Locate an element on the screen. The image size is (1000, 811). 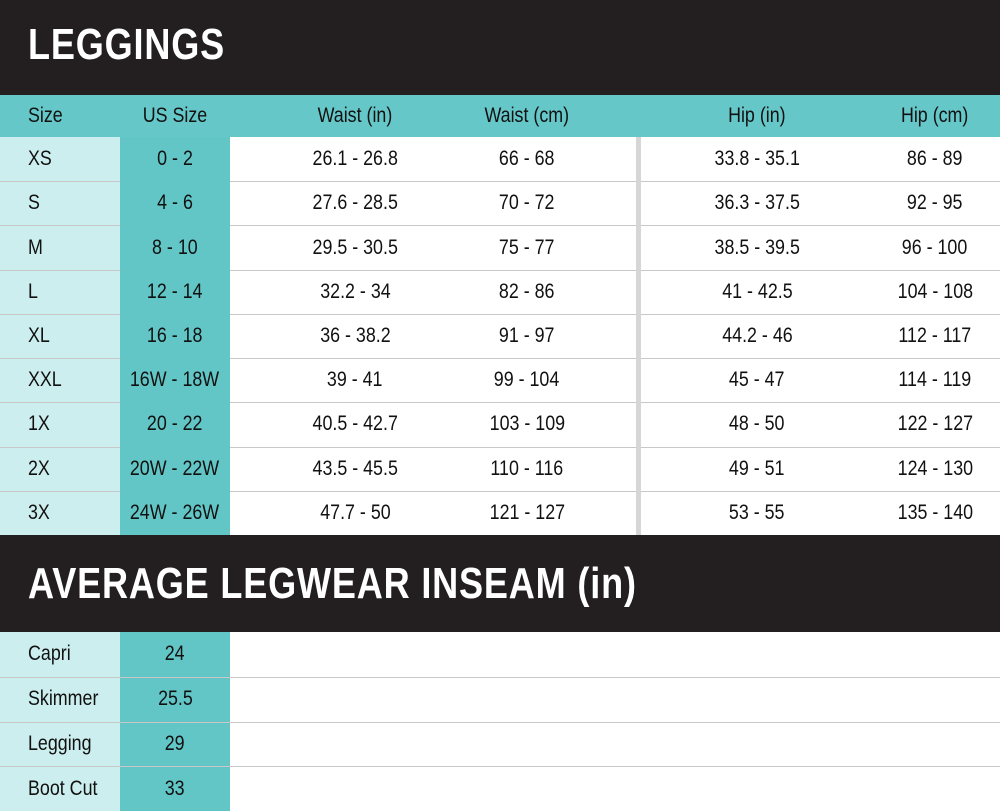
table-cell-text: 8 - 10 is located at coordinates (175, 247).